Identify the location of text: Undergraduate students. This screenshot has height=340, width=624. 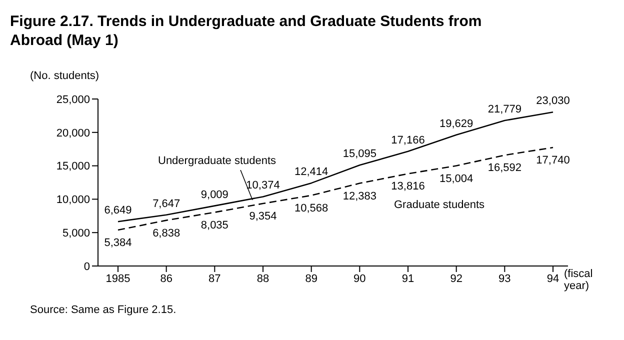
(217, 161).